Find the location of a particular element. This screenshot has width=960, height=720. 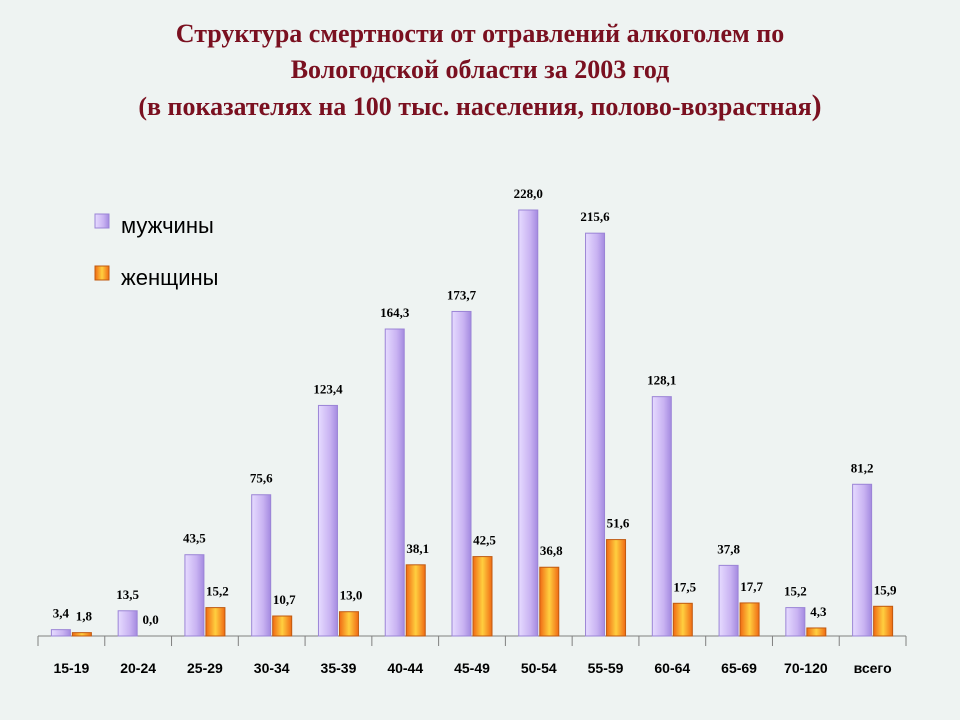

data-label-women-30-34: 10,7 is located at coordinates (284, 599).